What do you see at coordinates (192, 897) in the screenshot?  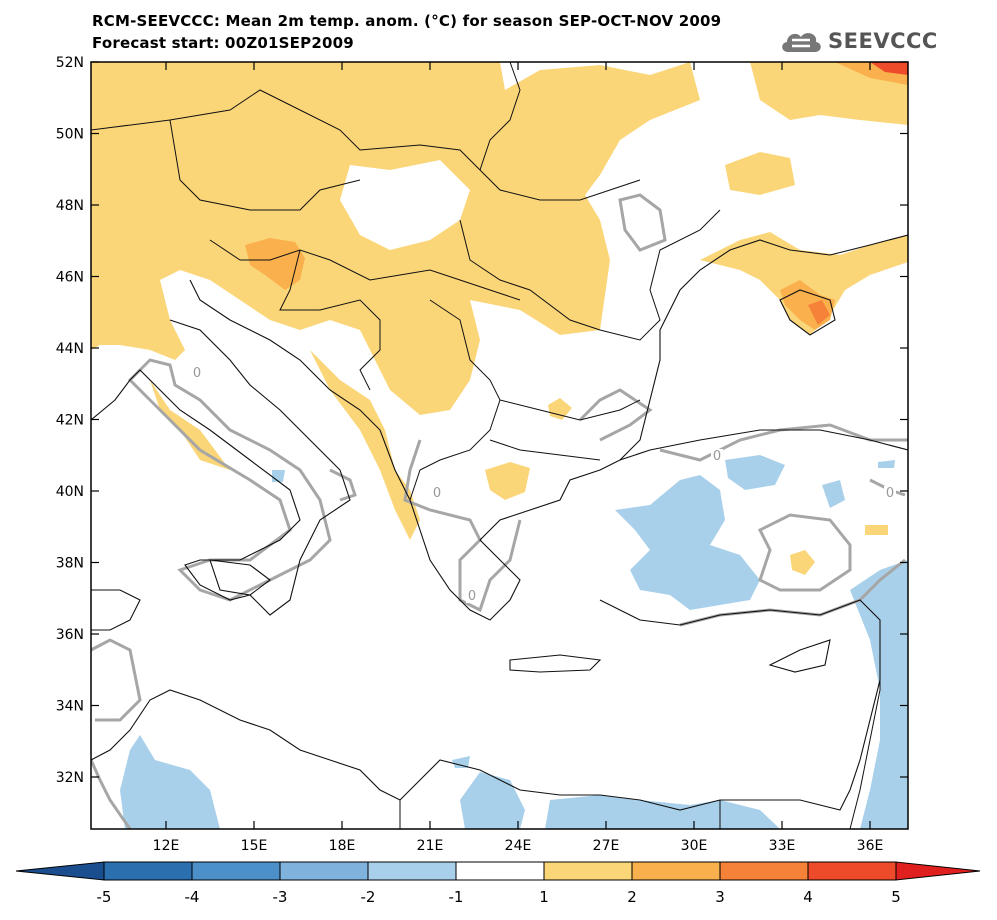 I see `colorbar-label: -4` at bounding box center [192, 897].